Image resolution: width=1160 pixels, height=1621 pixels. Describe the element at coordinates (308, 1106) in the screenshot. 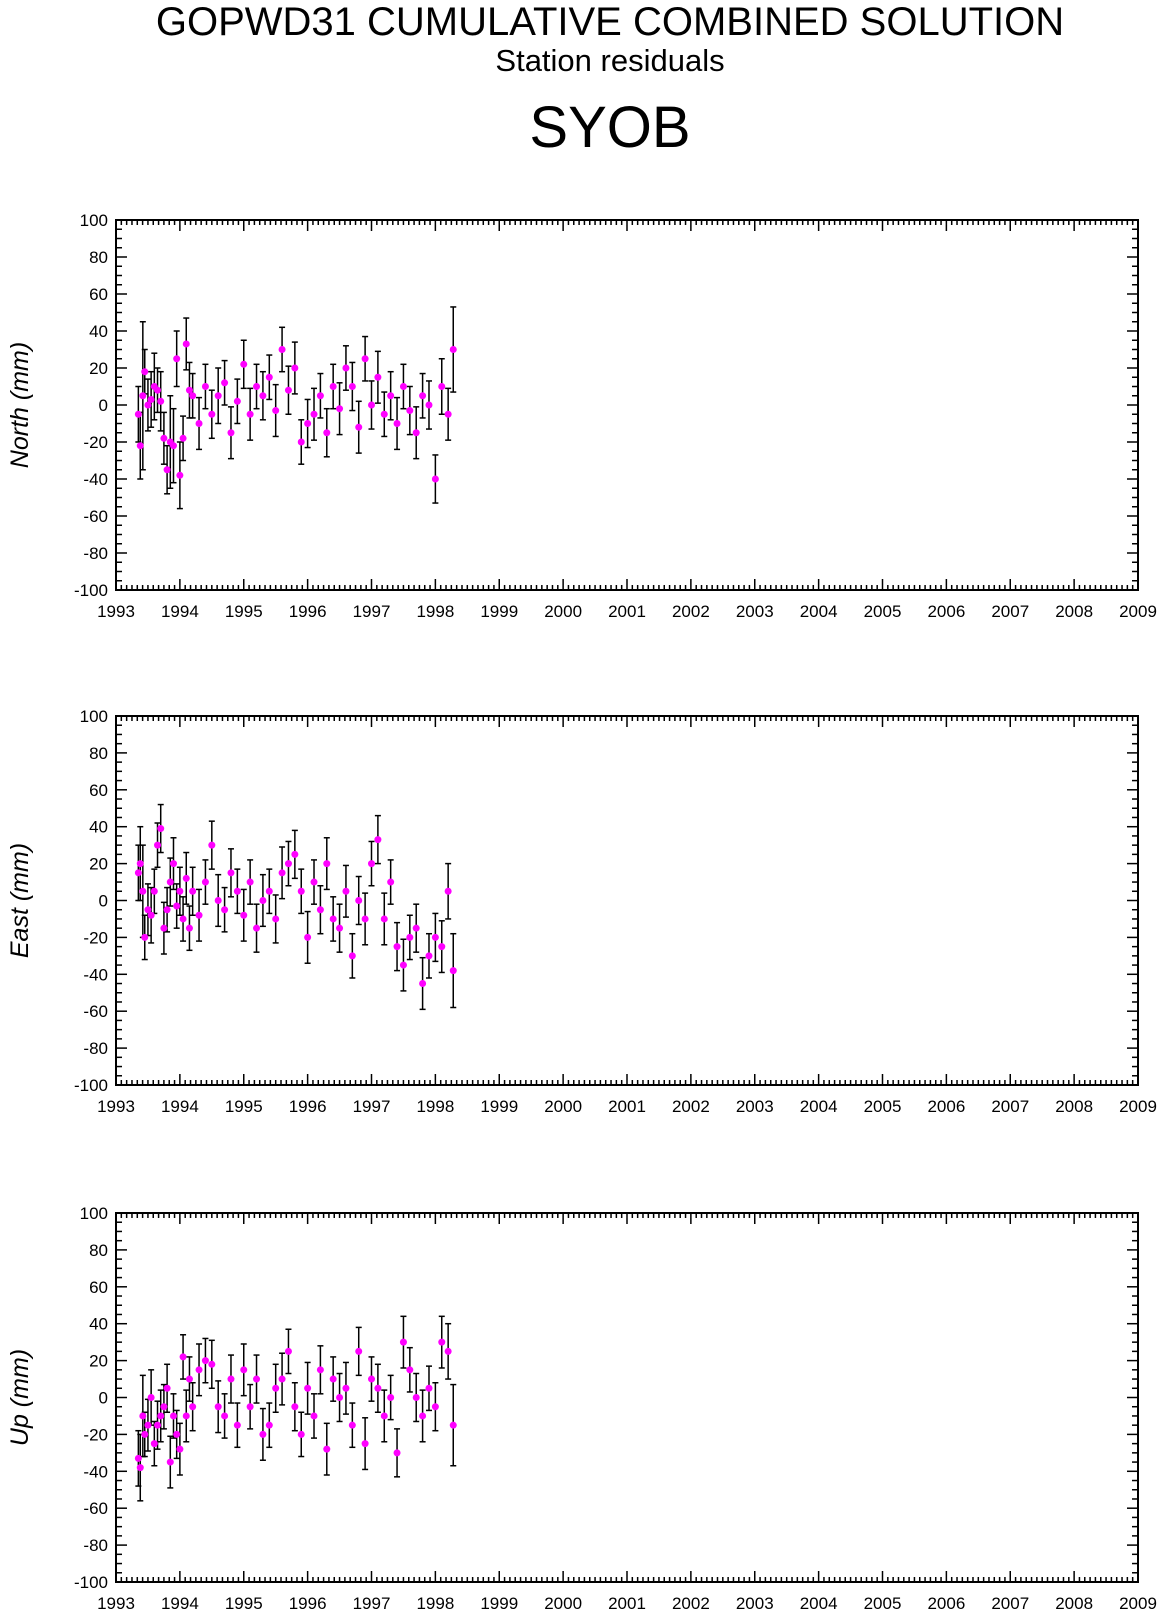

I see `x-tick-label: 1996` at that location.